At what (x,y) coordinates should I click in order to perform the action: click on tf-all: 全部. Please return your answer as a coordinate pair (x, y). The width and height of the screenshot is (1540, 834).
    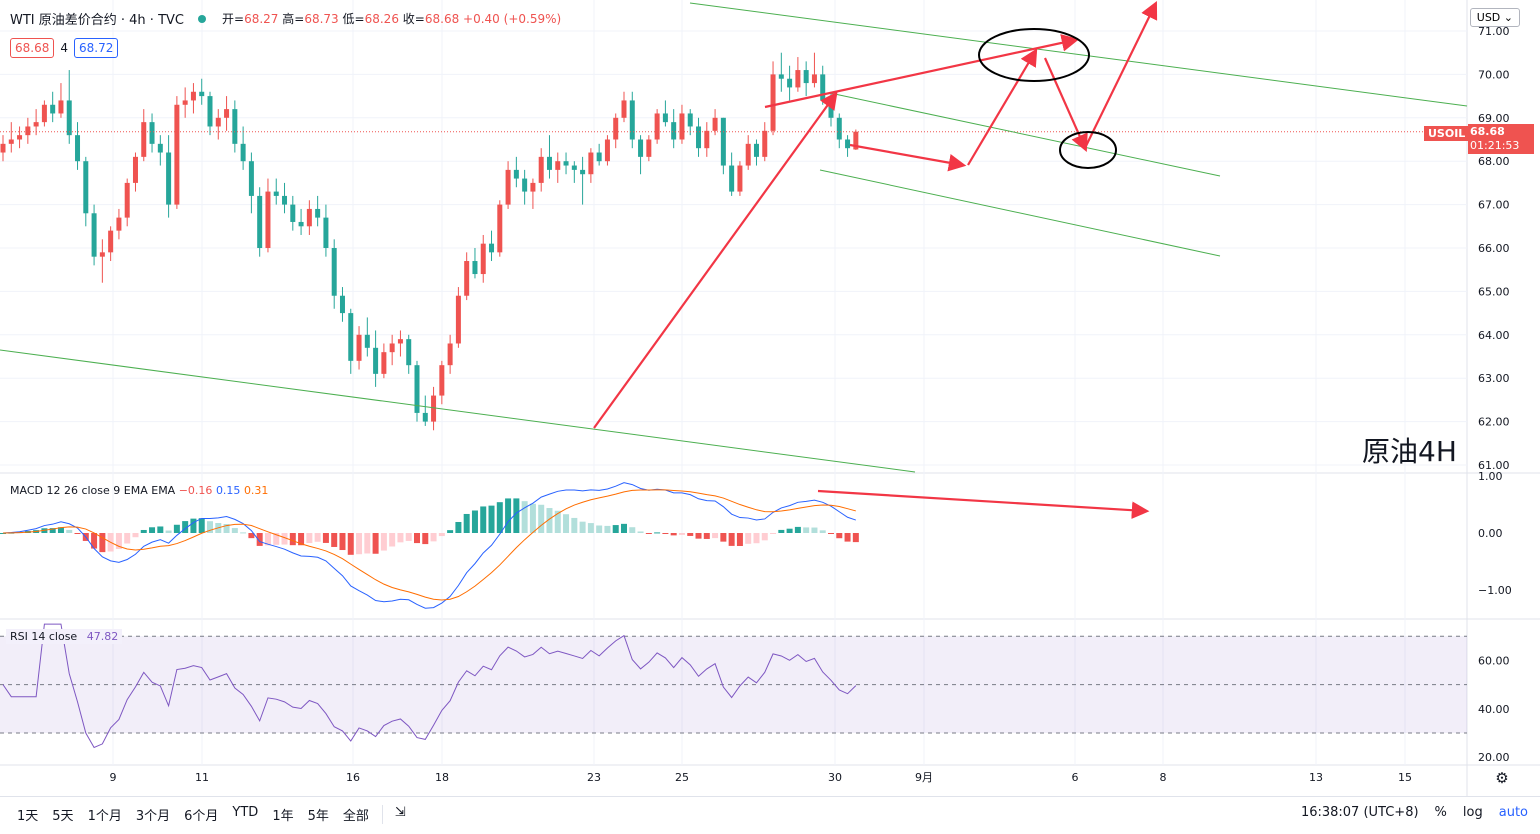
    Looking at the image, I should click on (355, 816).